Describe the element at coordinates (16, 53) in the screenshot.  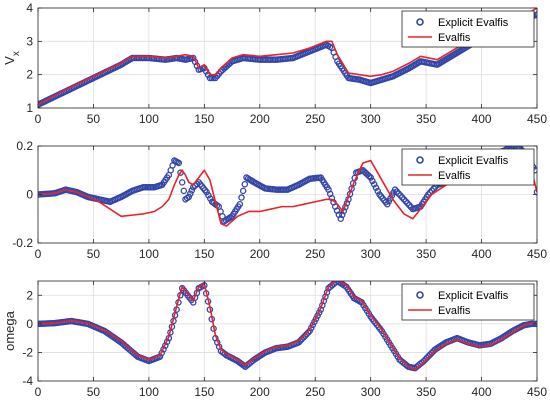
I see `y-axis-label-subscript: x` at that location.